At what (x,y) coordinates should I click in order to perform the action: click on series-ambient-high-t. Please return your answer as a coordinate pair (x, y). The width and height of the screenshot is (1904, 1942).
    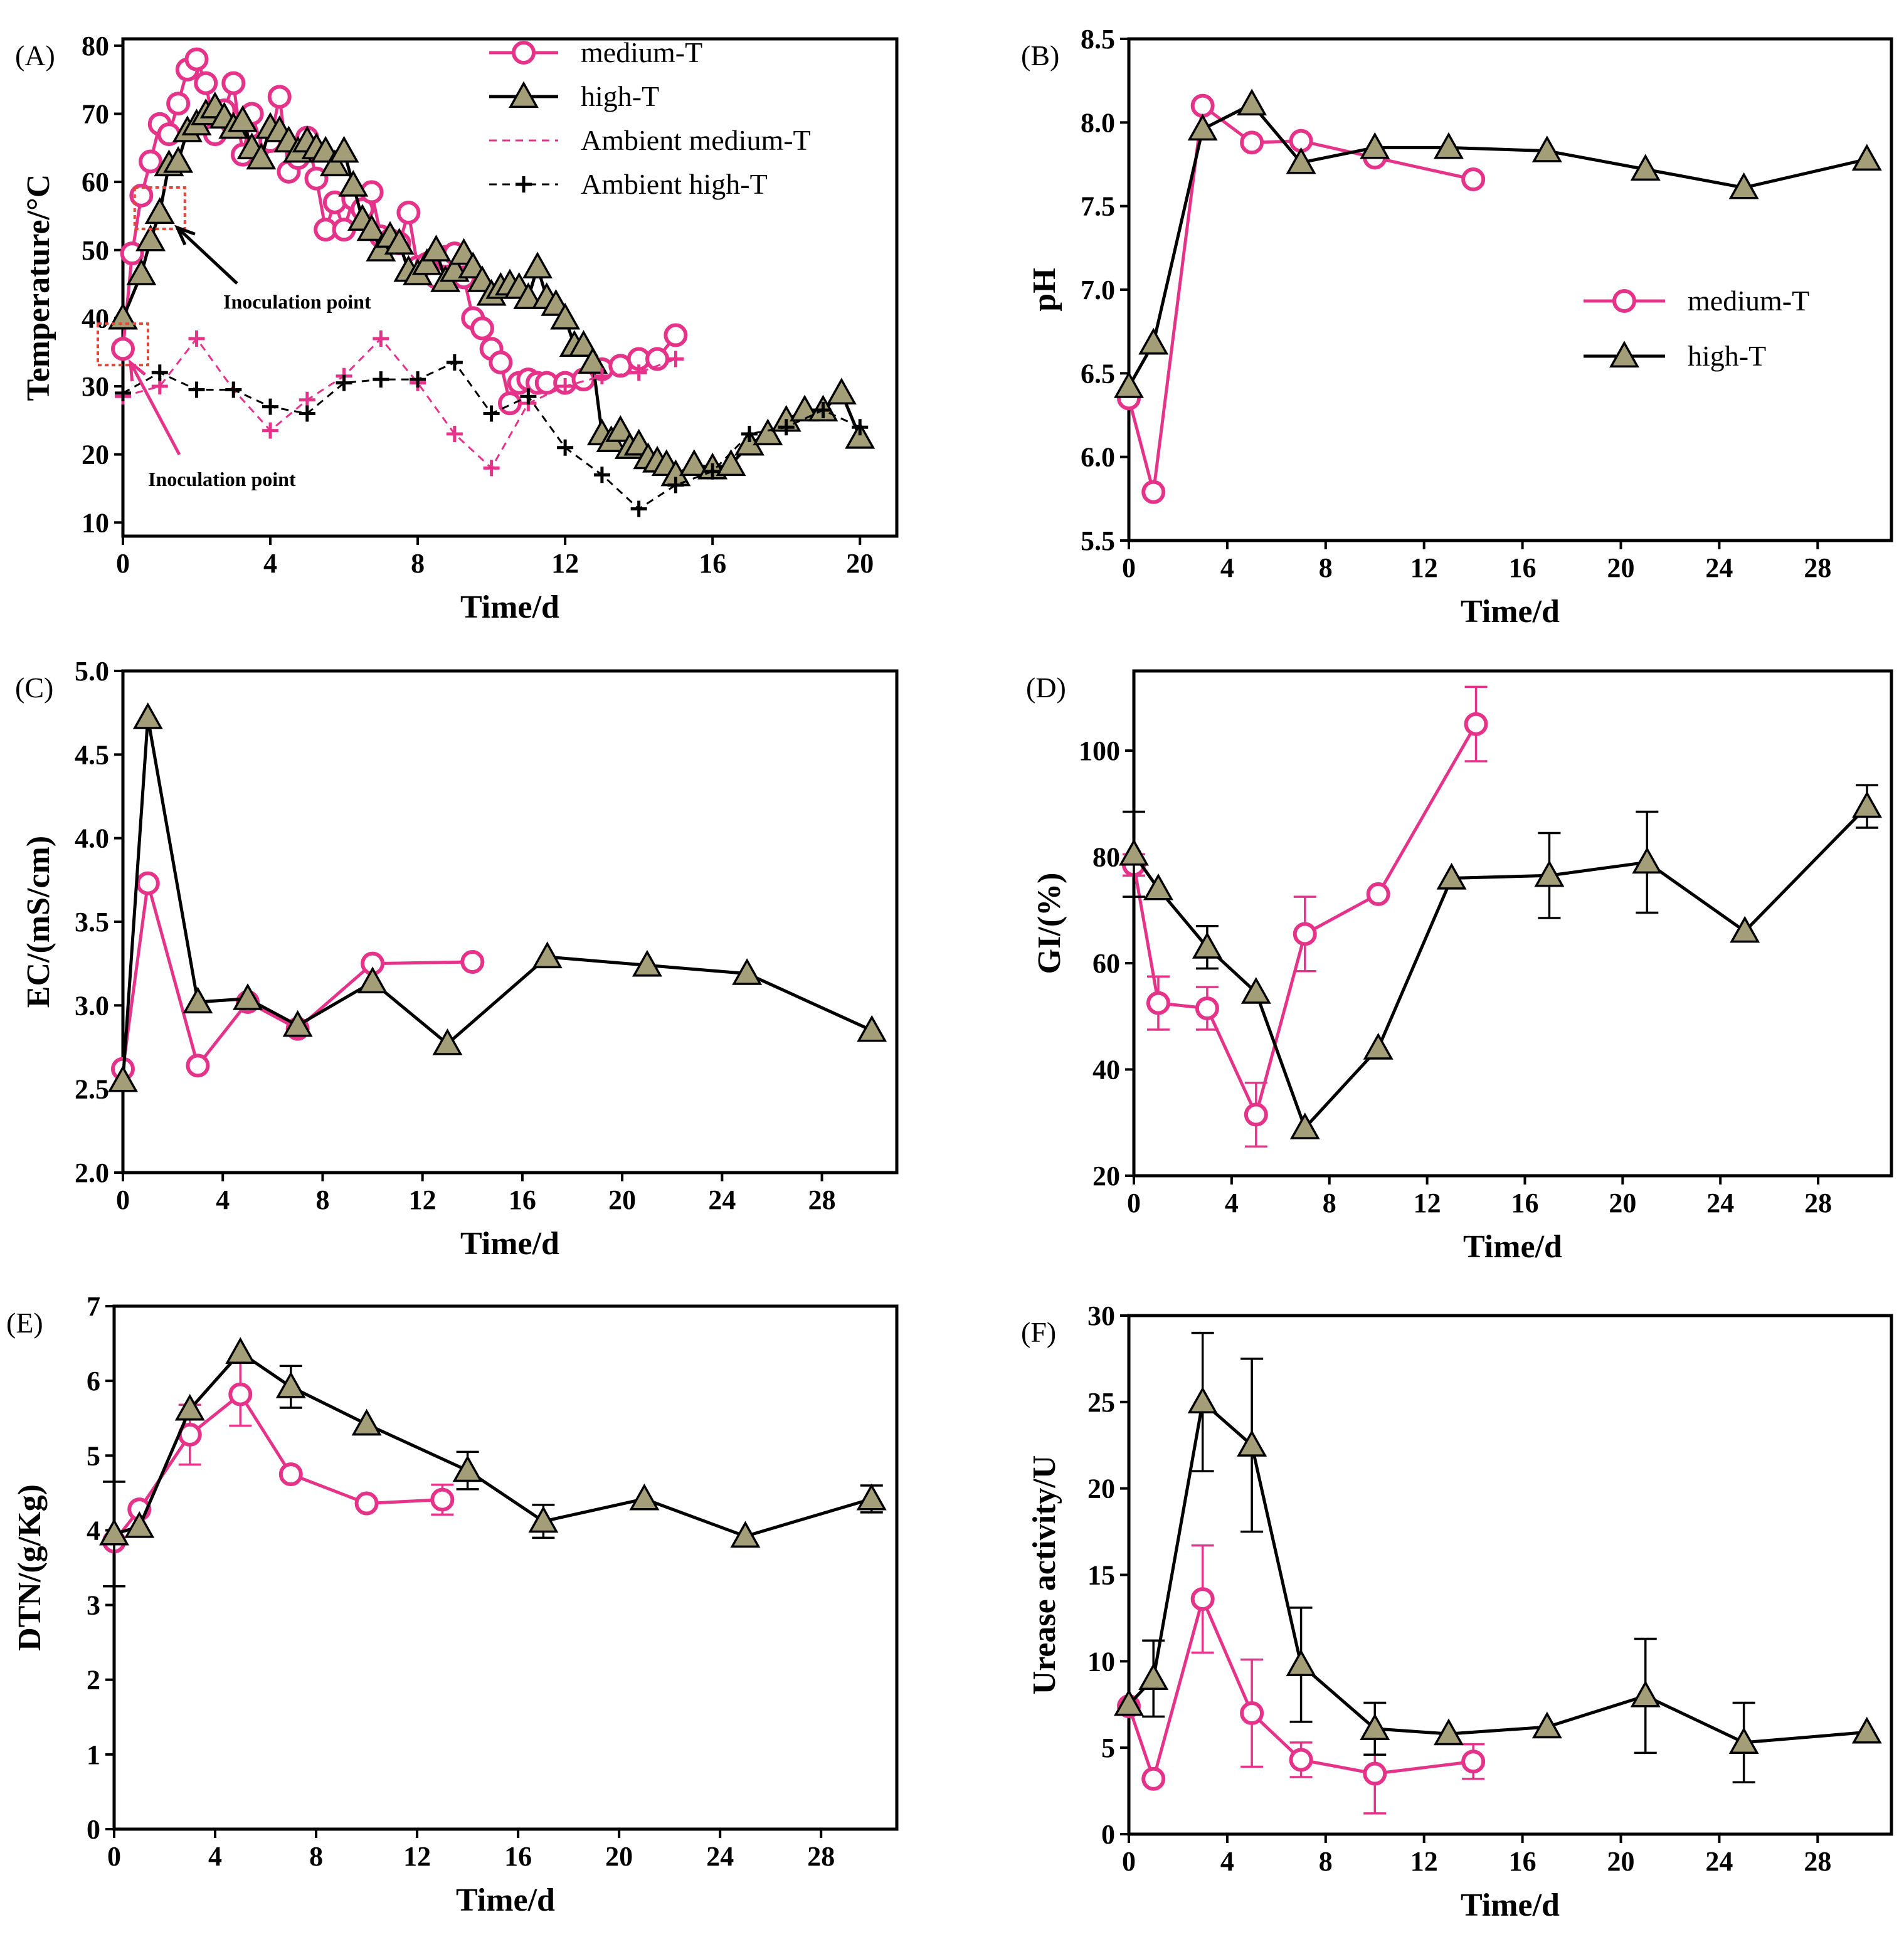
    Looking at the image, I should click on (492, 436).